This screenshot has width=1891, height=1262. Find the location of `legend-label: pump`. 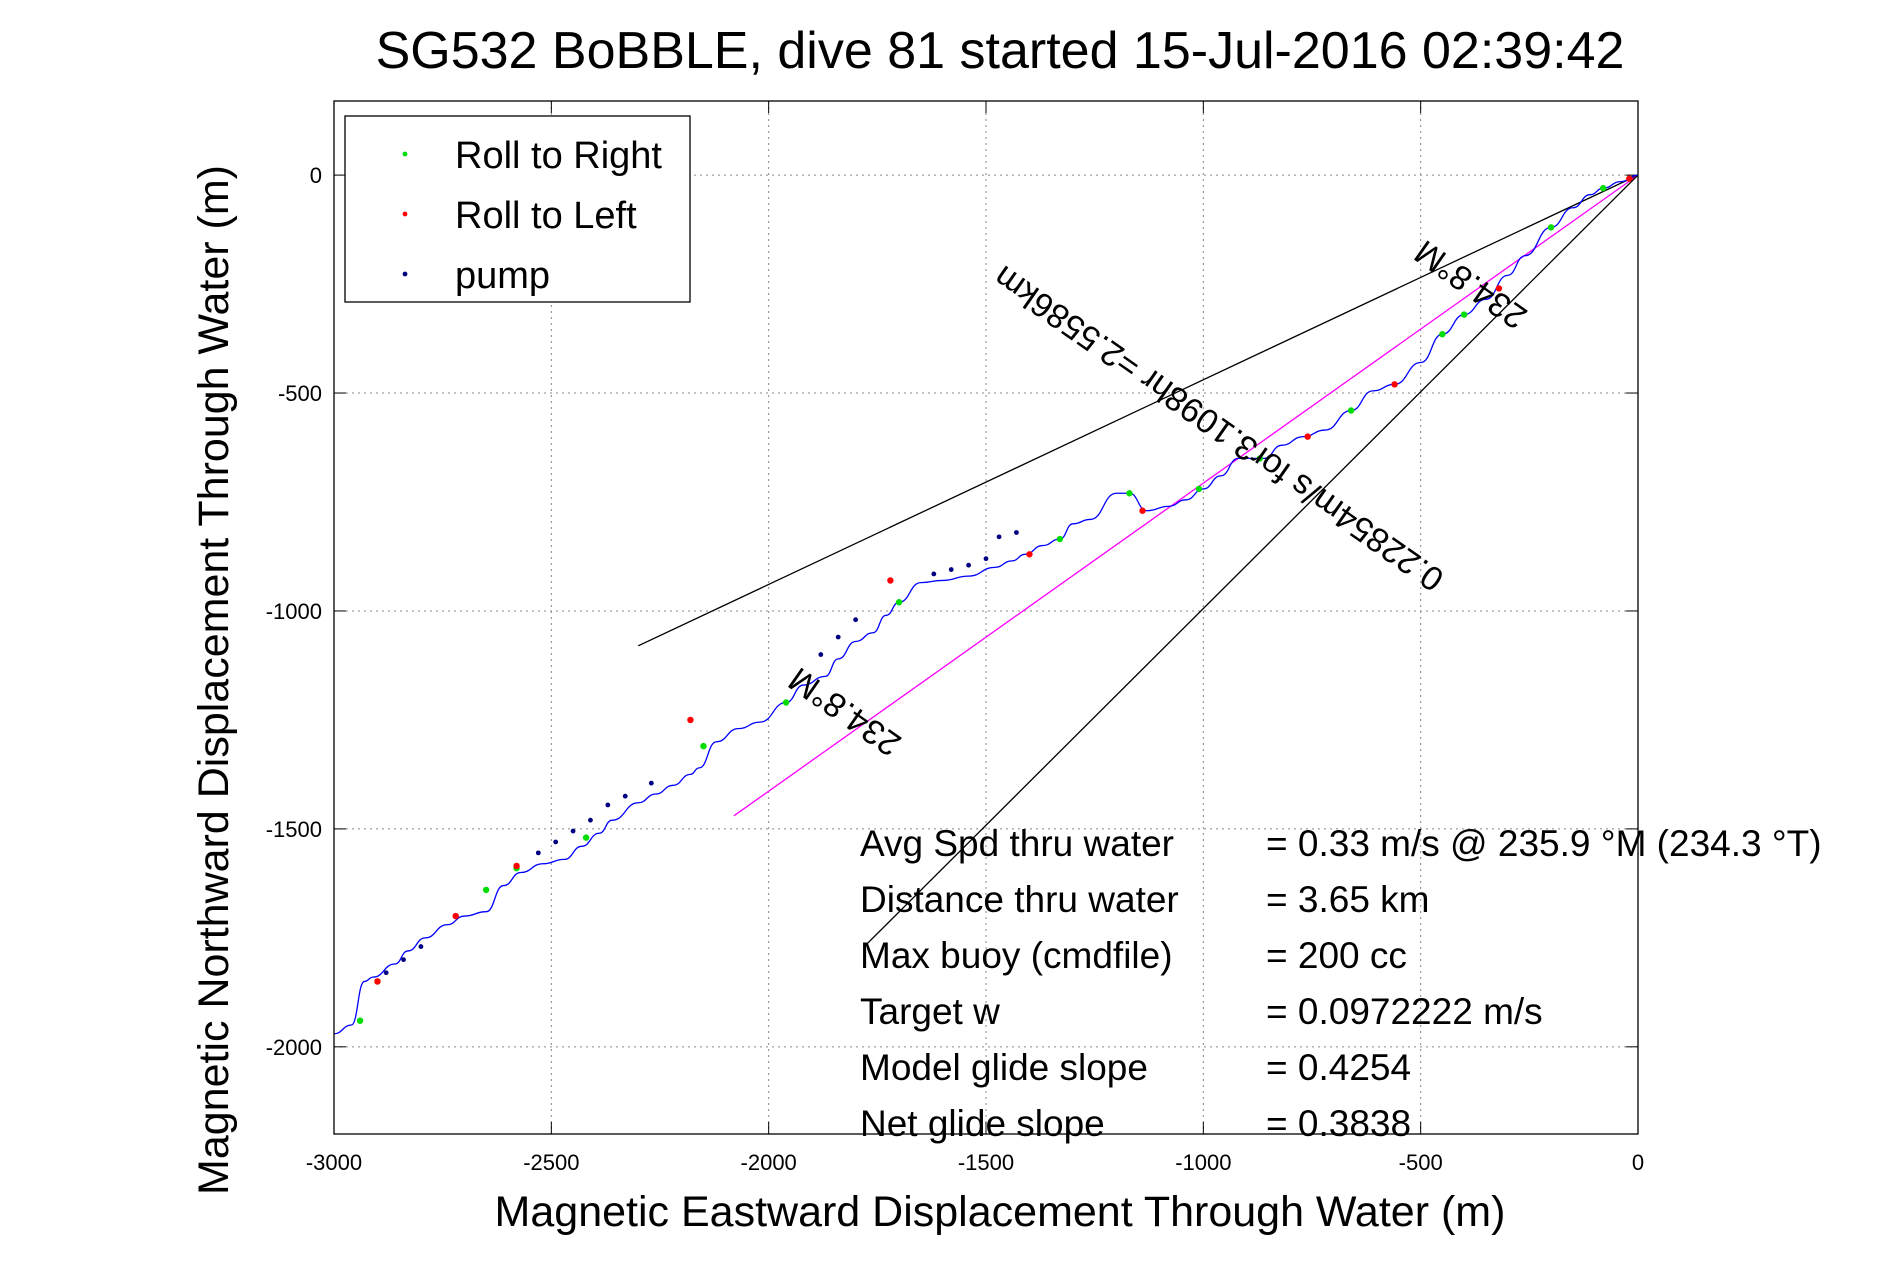

legend-label: pump is located at coordinates (502, 276).